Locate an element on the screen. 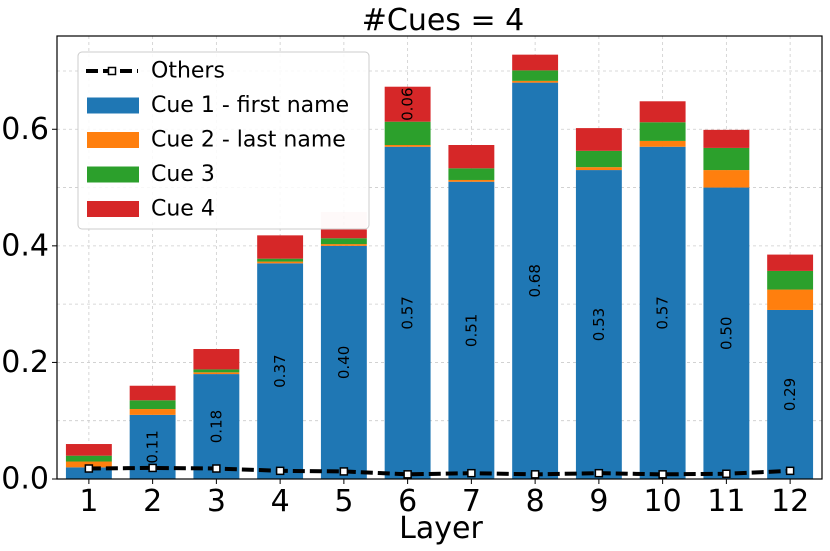 This screenshot has height=551, width=830. x-axis-ticks: 1 2 3 4 5 6 7 8 9 10 11 12 is located at coordinates (444, 499).